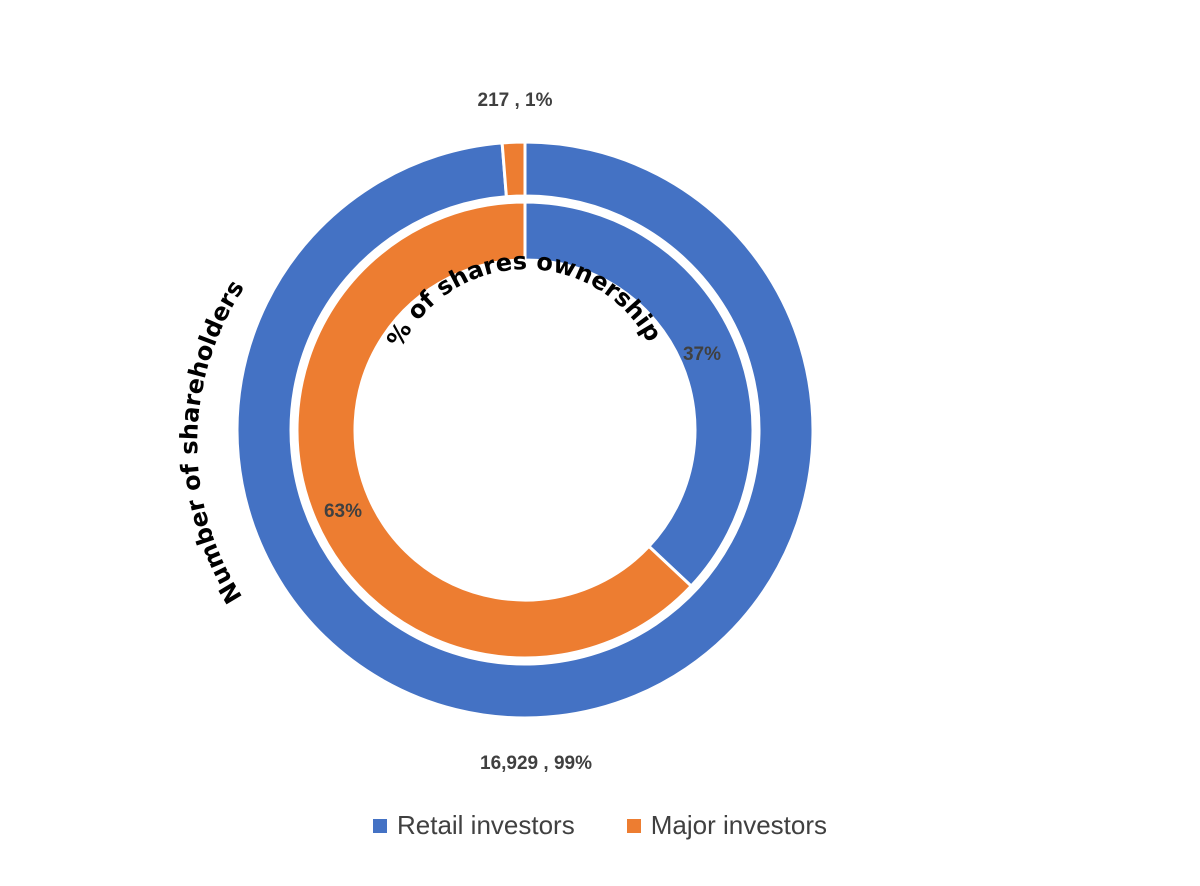 This screenshot has height=886, width=1200. I want to click on inner-ring-slice-retail, so click(639, 394).